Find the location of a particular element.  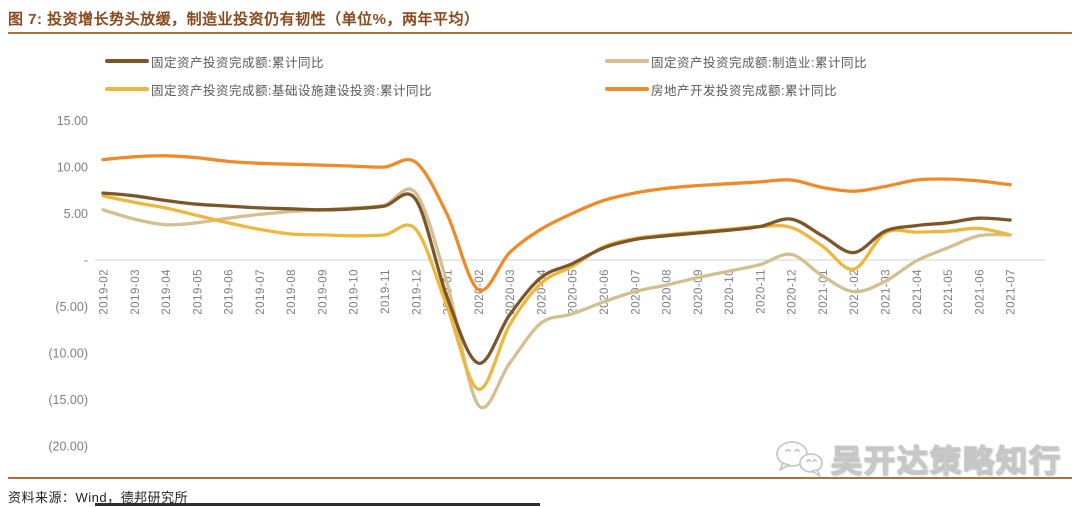

figure-title: 图 7: 投资增长势头放缓，制造业投资仍有韧性（单位%，两年平均） is located at coordinates (244, 19).